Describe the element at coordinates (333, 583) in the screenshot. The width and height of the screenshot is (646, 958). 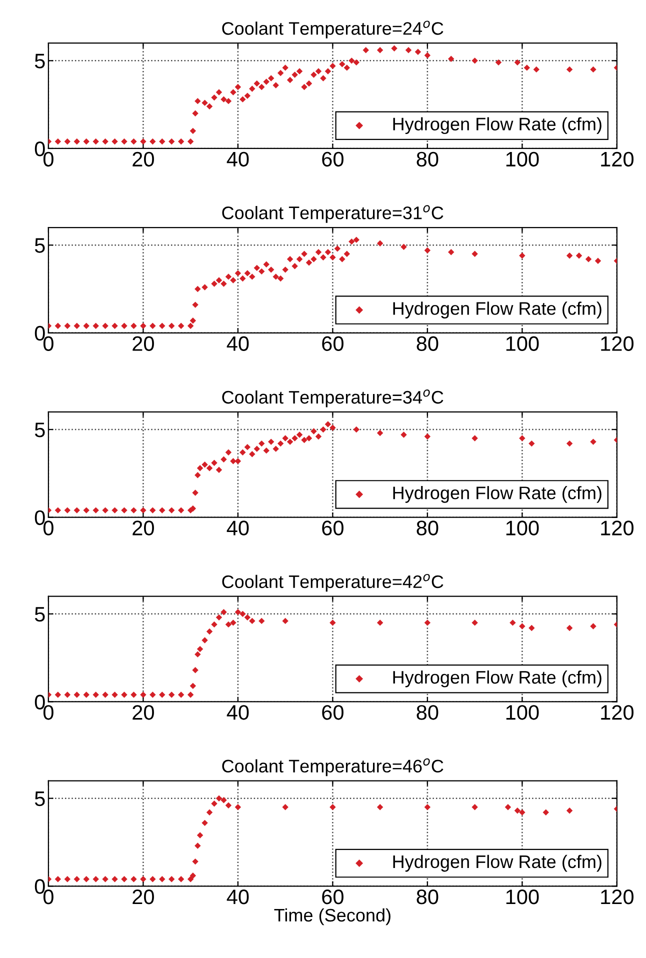
I see `chart-title: Coolant Temperature=42$^{o}$C` at that location.